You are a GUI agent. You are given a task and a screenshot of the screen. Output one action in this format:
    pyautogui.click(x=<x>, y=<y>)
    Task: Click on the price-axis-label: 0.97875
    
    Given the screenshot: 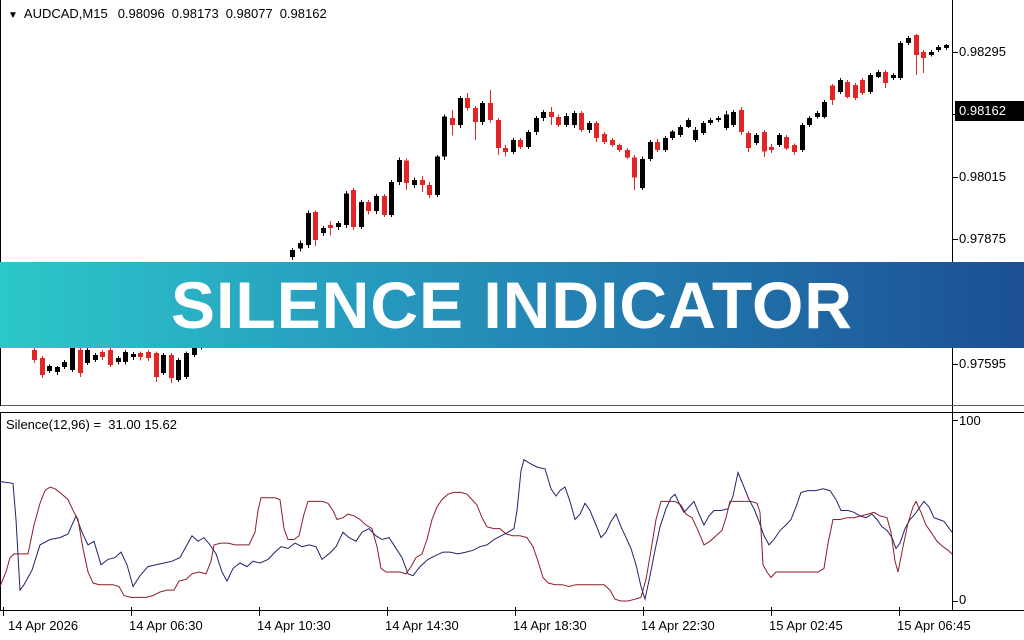 What is the action you would take?
    pyautogui.click(x=982, y=238)
    